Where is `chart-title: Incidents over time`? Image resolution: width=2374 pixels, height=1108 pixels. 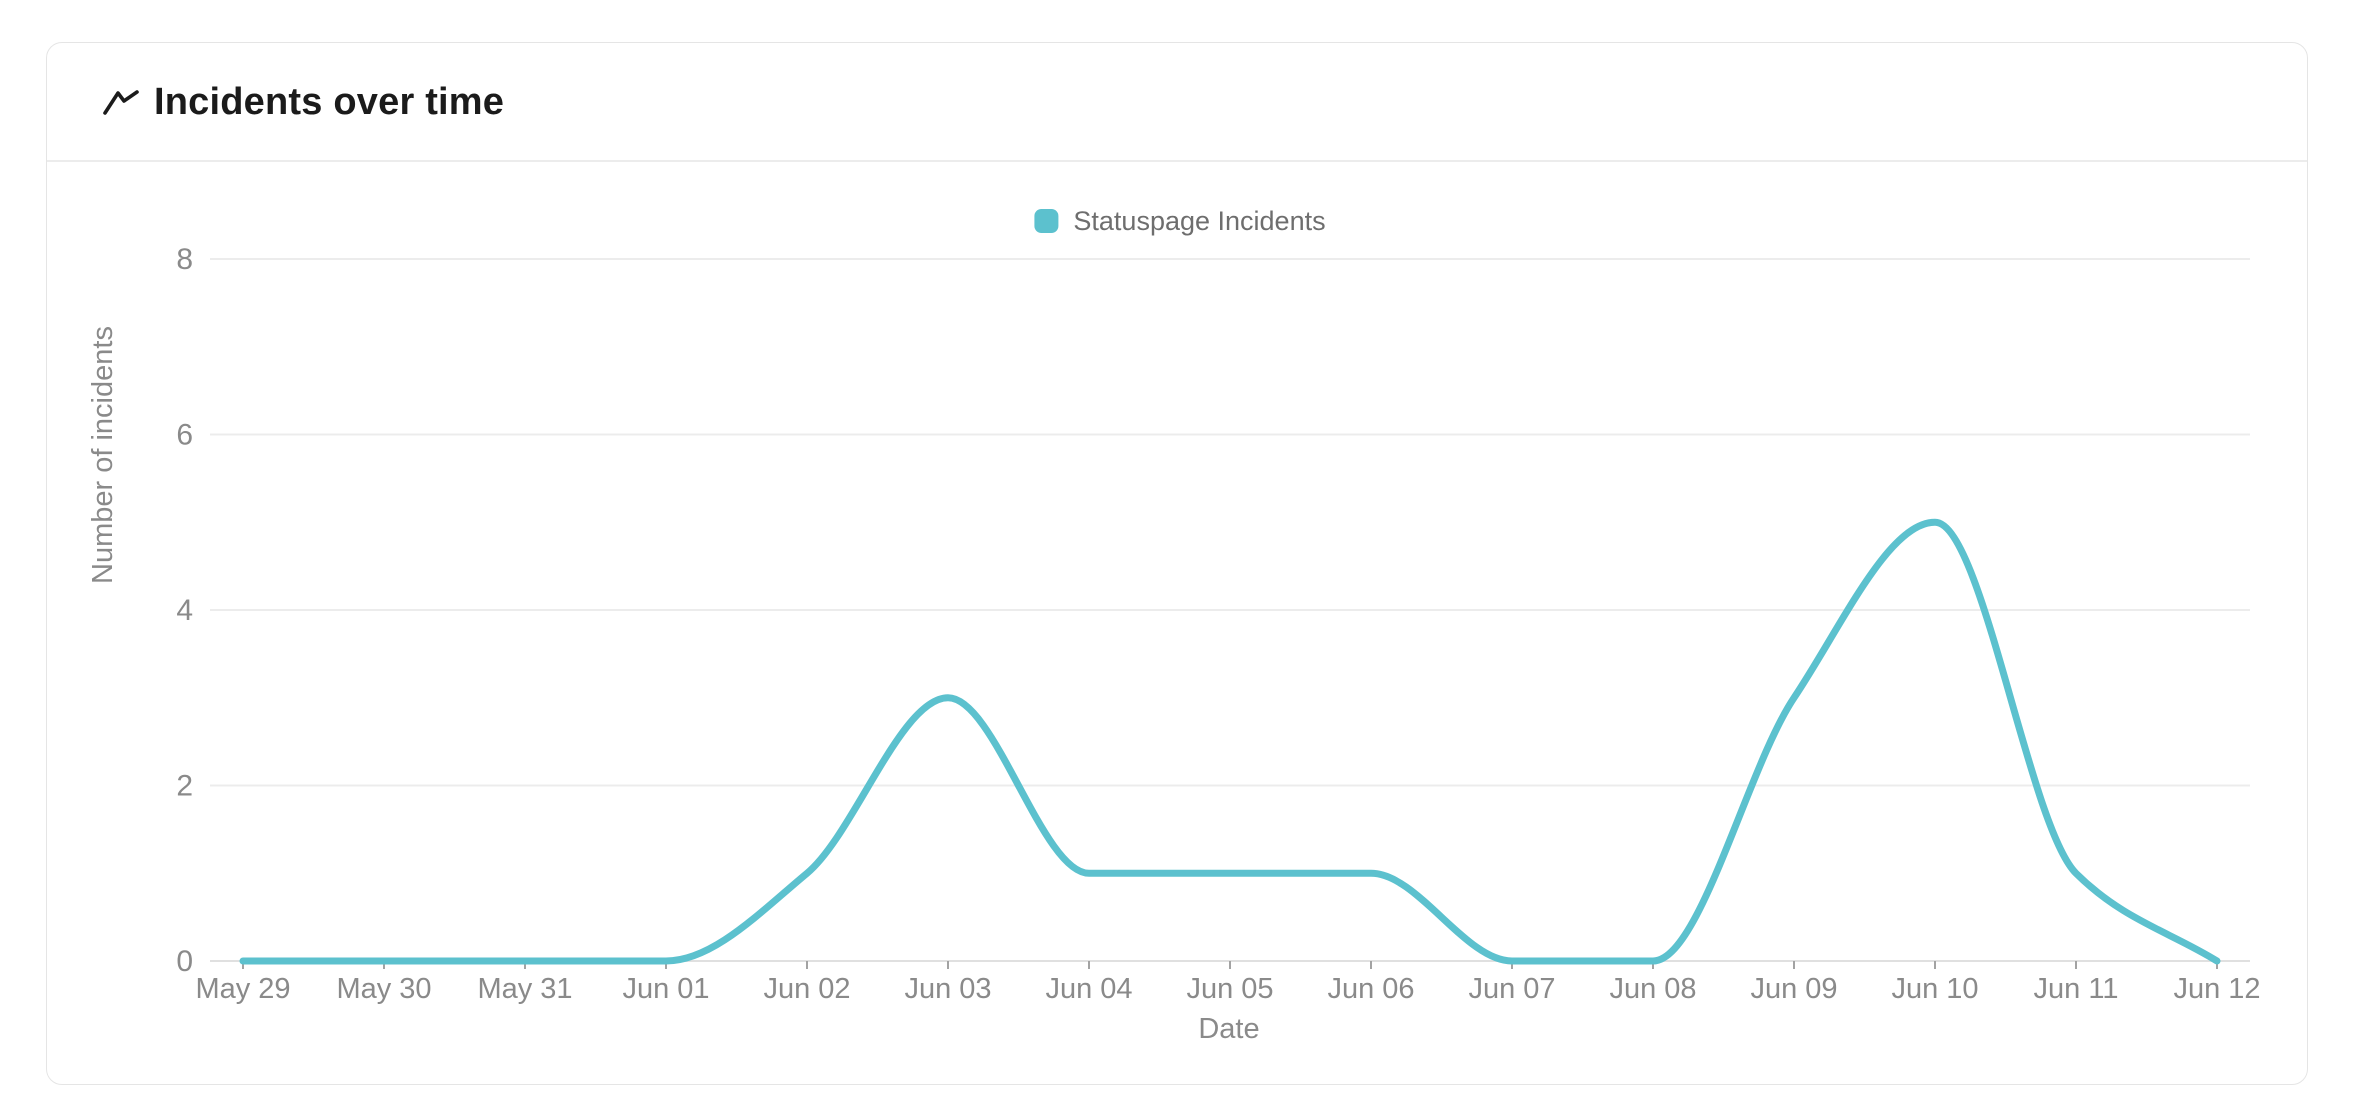
chart-title: Incidents over time is located at coordinates (329, 101).